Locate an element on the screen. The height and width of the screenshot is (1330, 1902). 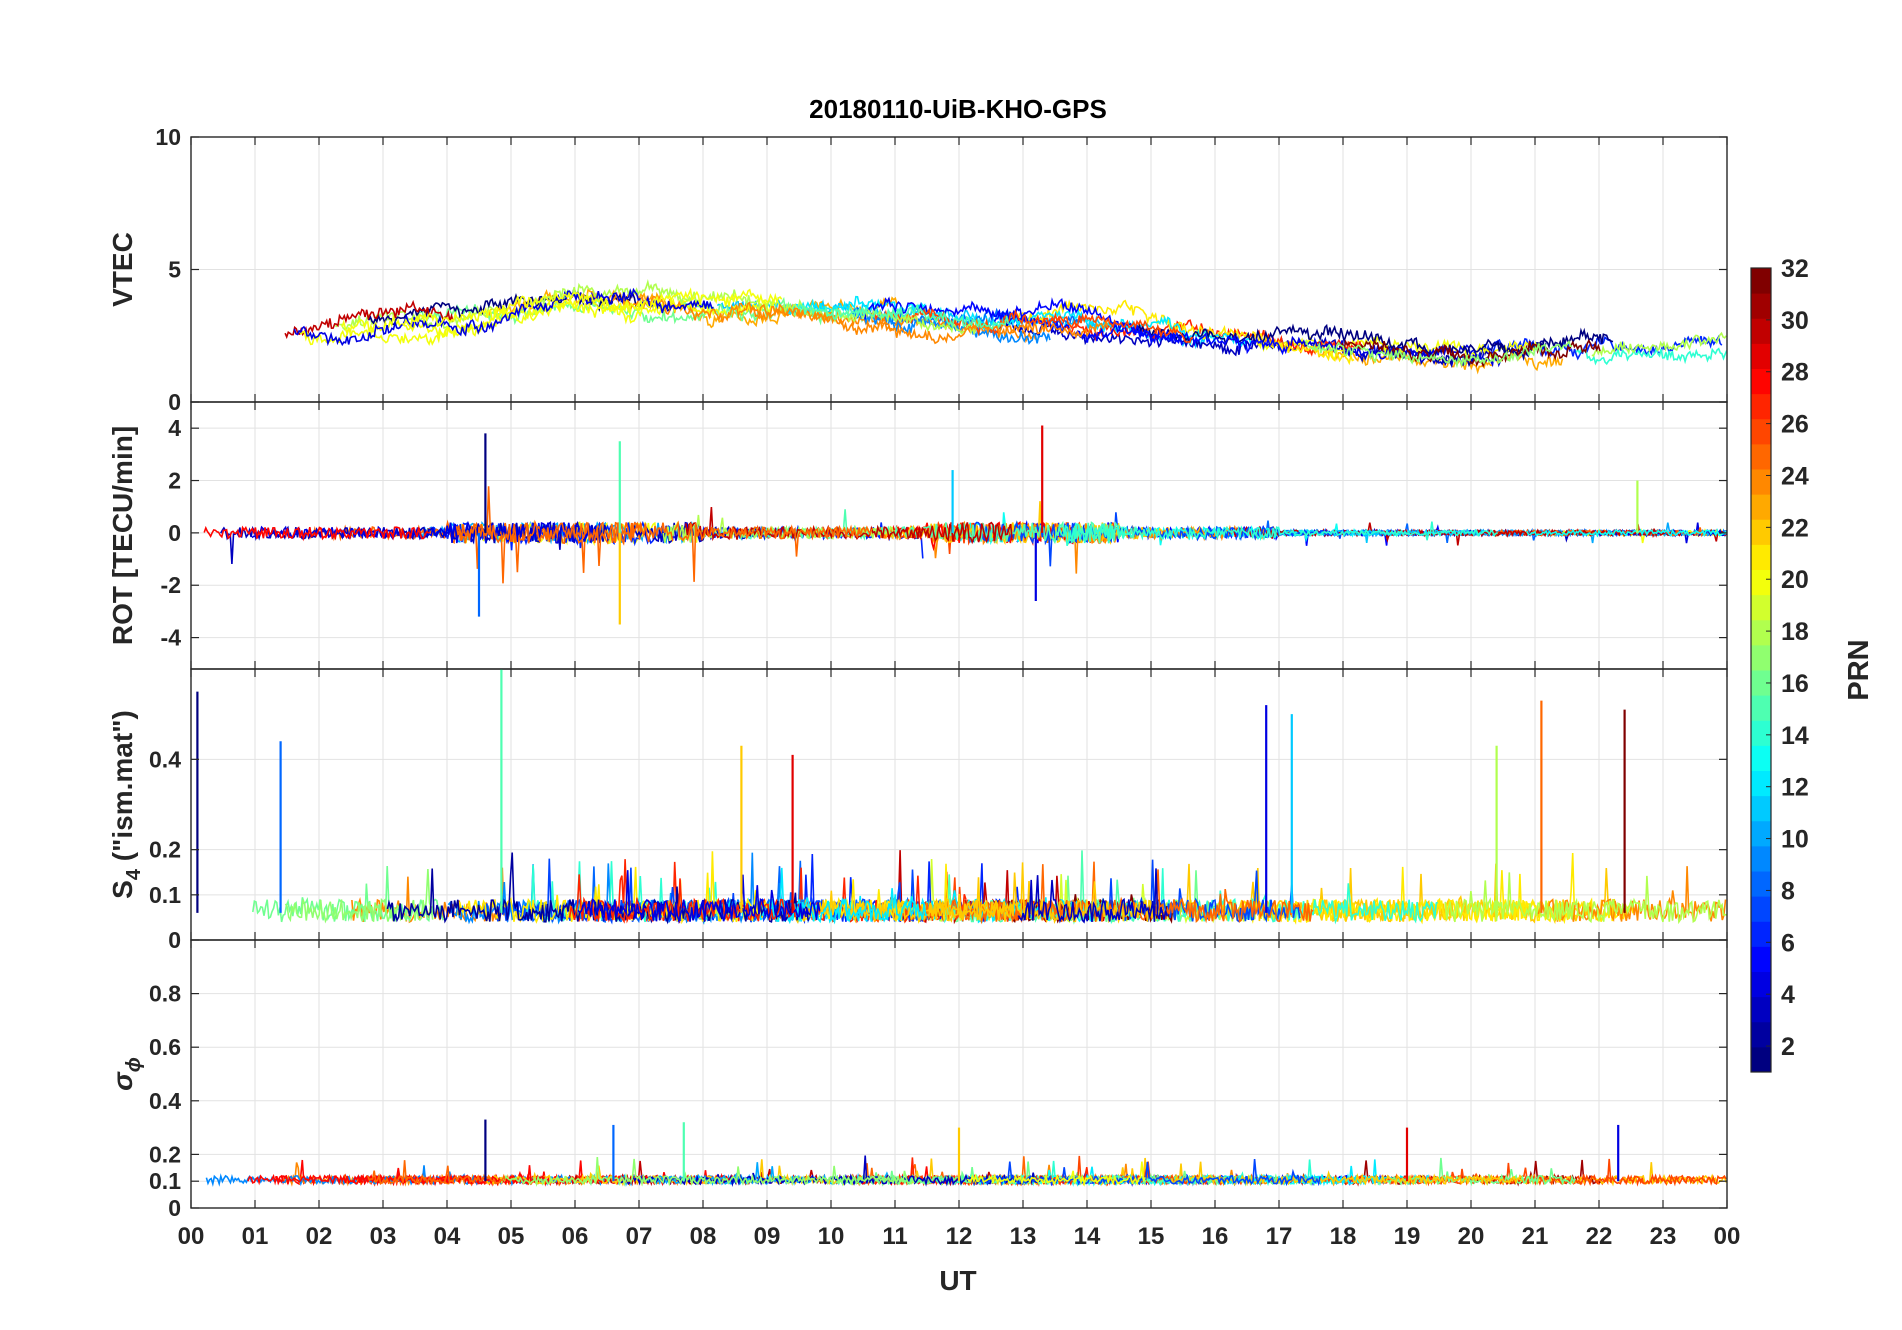
y-axis-title-vtec: VTEC is located at coordinates (122, 269).